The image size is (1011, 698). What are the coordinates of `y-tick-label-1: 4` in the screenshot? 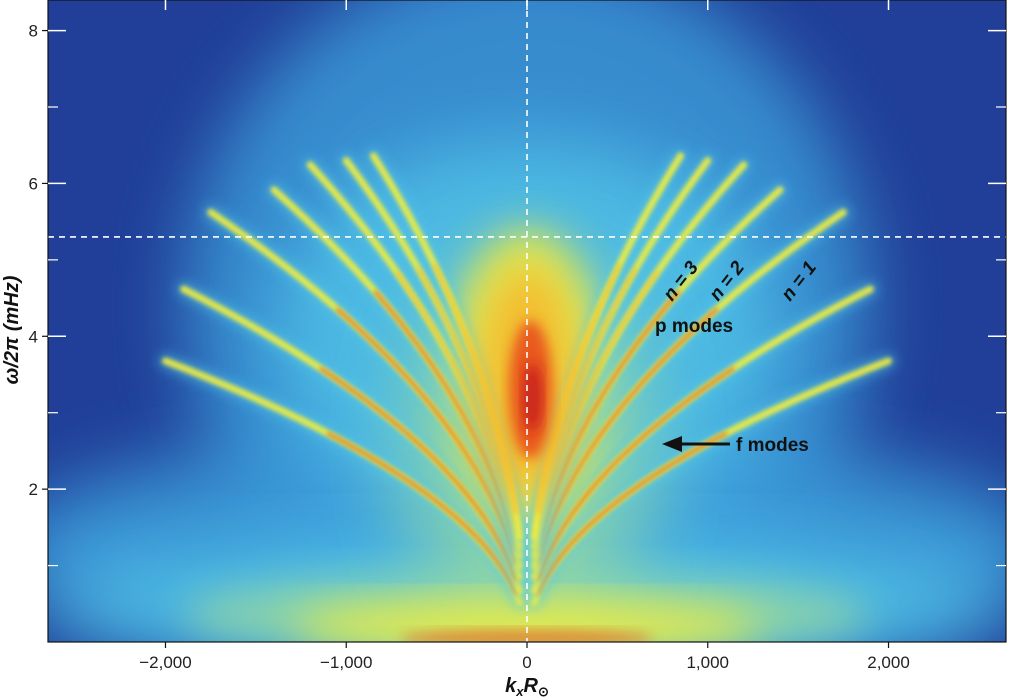 It's located at (33, 336).